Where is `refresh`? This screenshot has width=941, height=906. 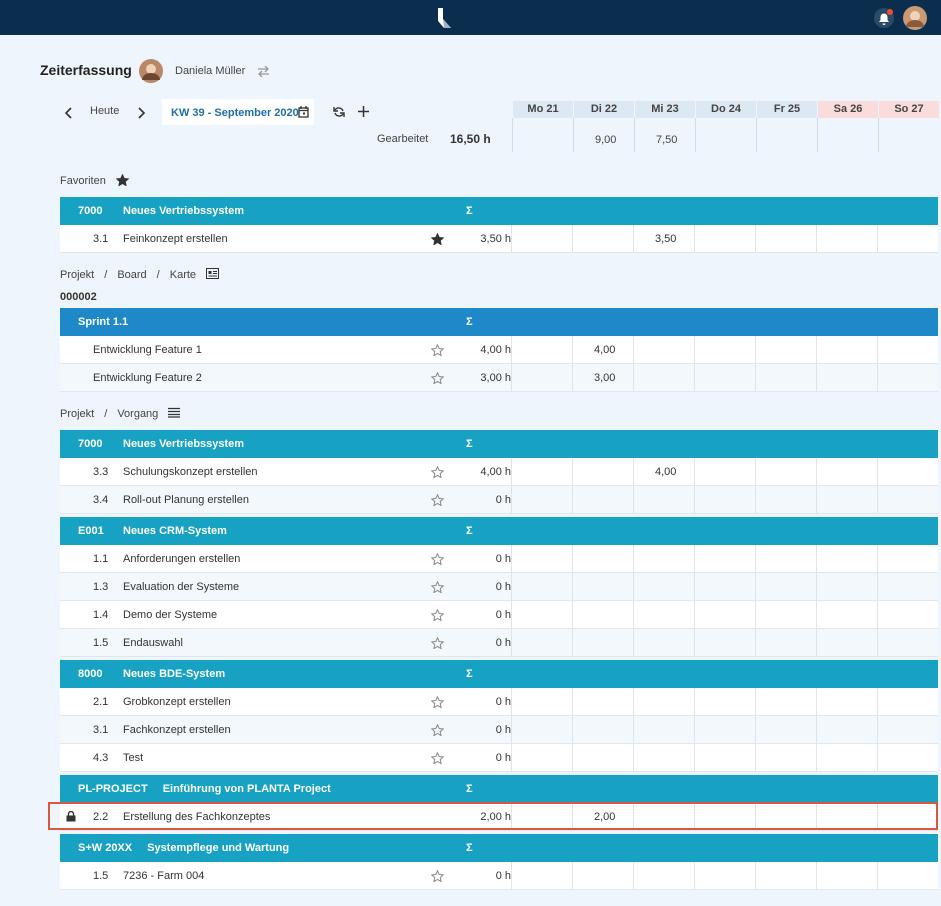
refresh is located at coordinates (339, 112).